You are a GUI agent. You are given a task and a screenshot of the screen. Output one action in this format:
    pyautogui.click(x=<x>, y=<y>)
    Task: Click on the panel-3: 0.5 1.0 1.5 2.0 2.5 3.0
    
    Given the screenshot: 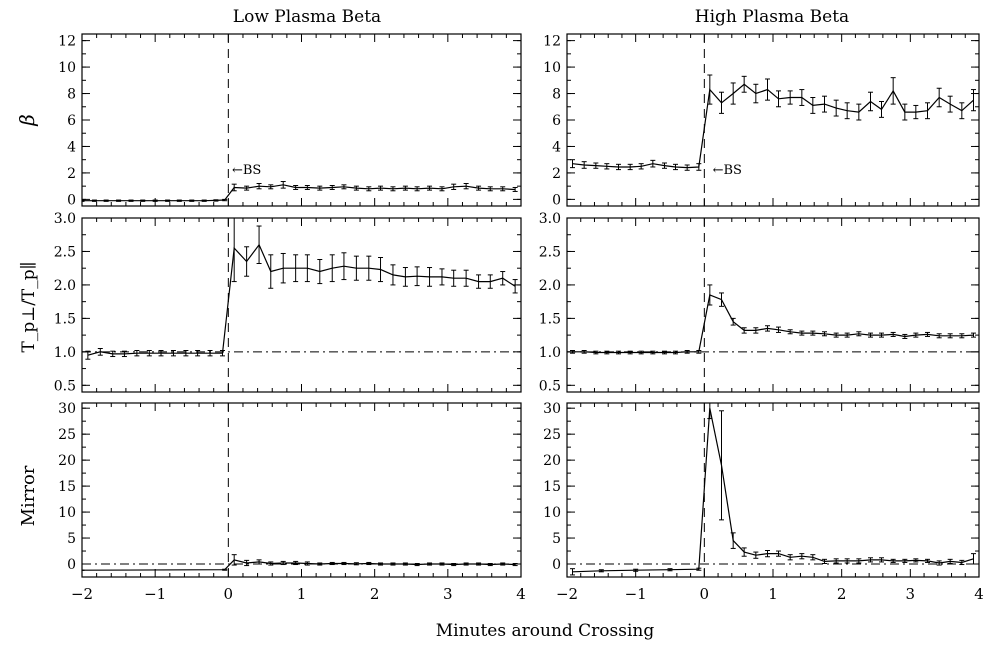 What is the action you would take?
    pyautogui.click(x=288, y=302)
    